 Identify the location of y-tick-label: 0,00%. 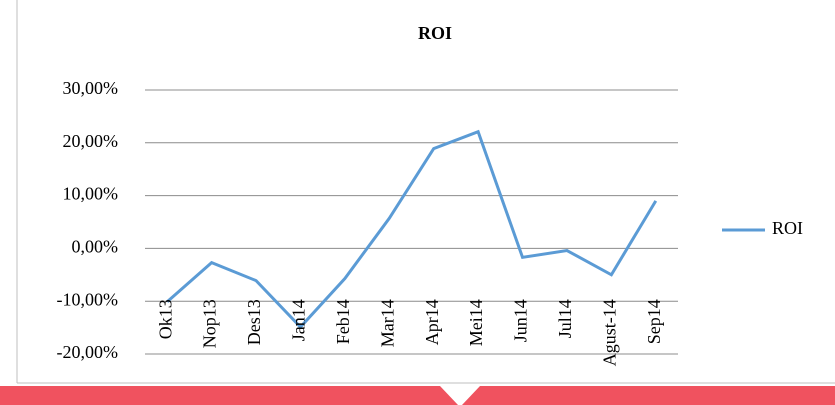
(95, 247).